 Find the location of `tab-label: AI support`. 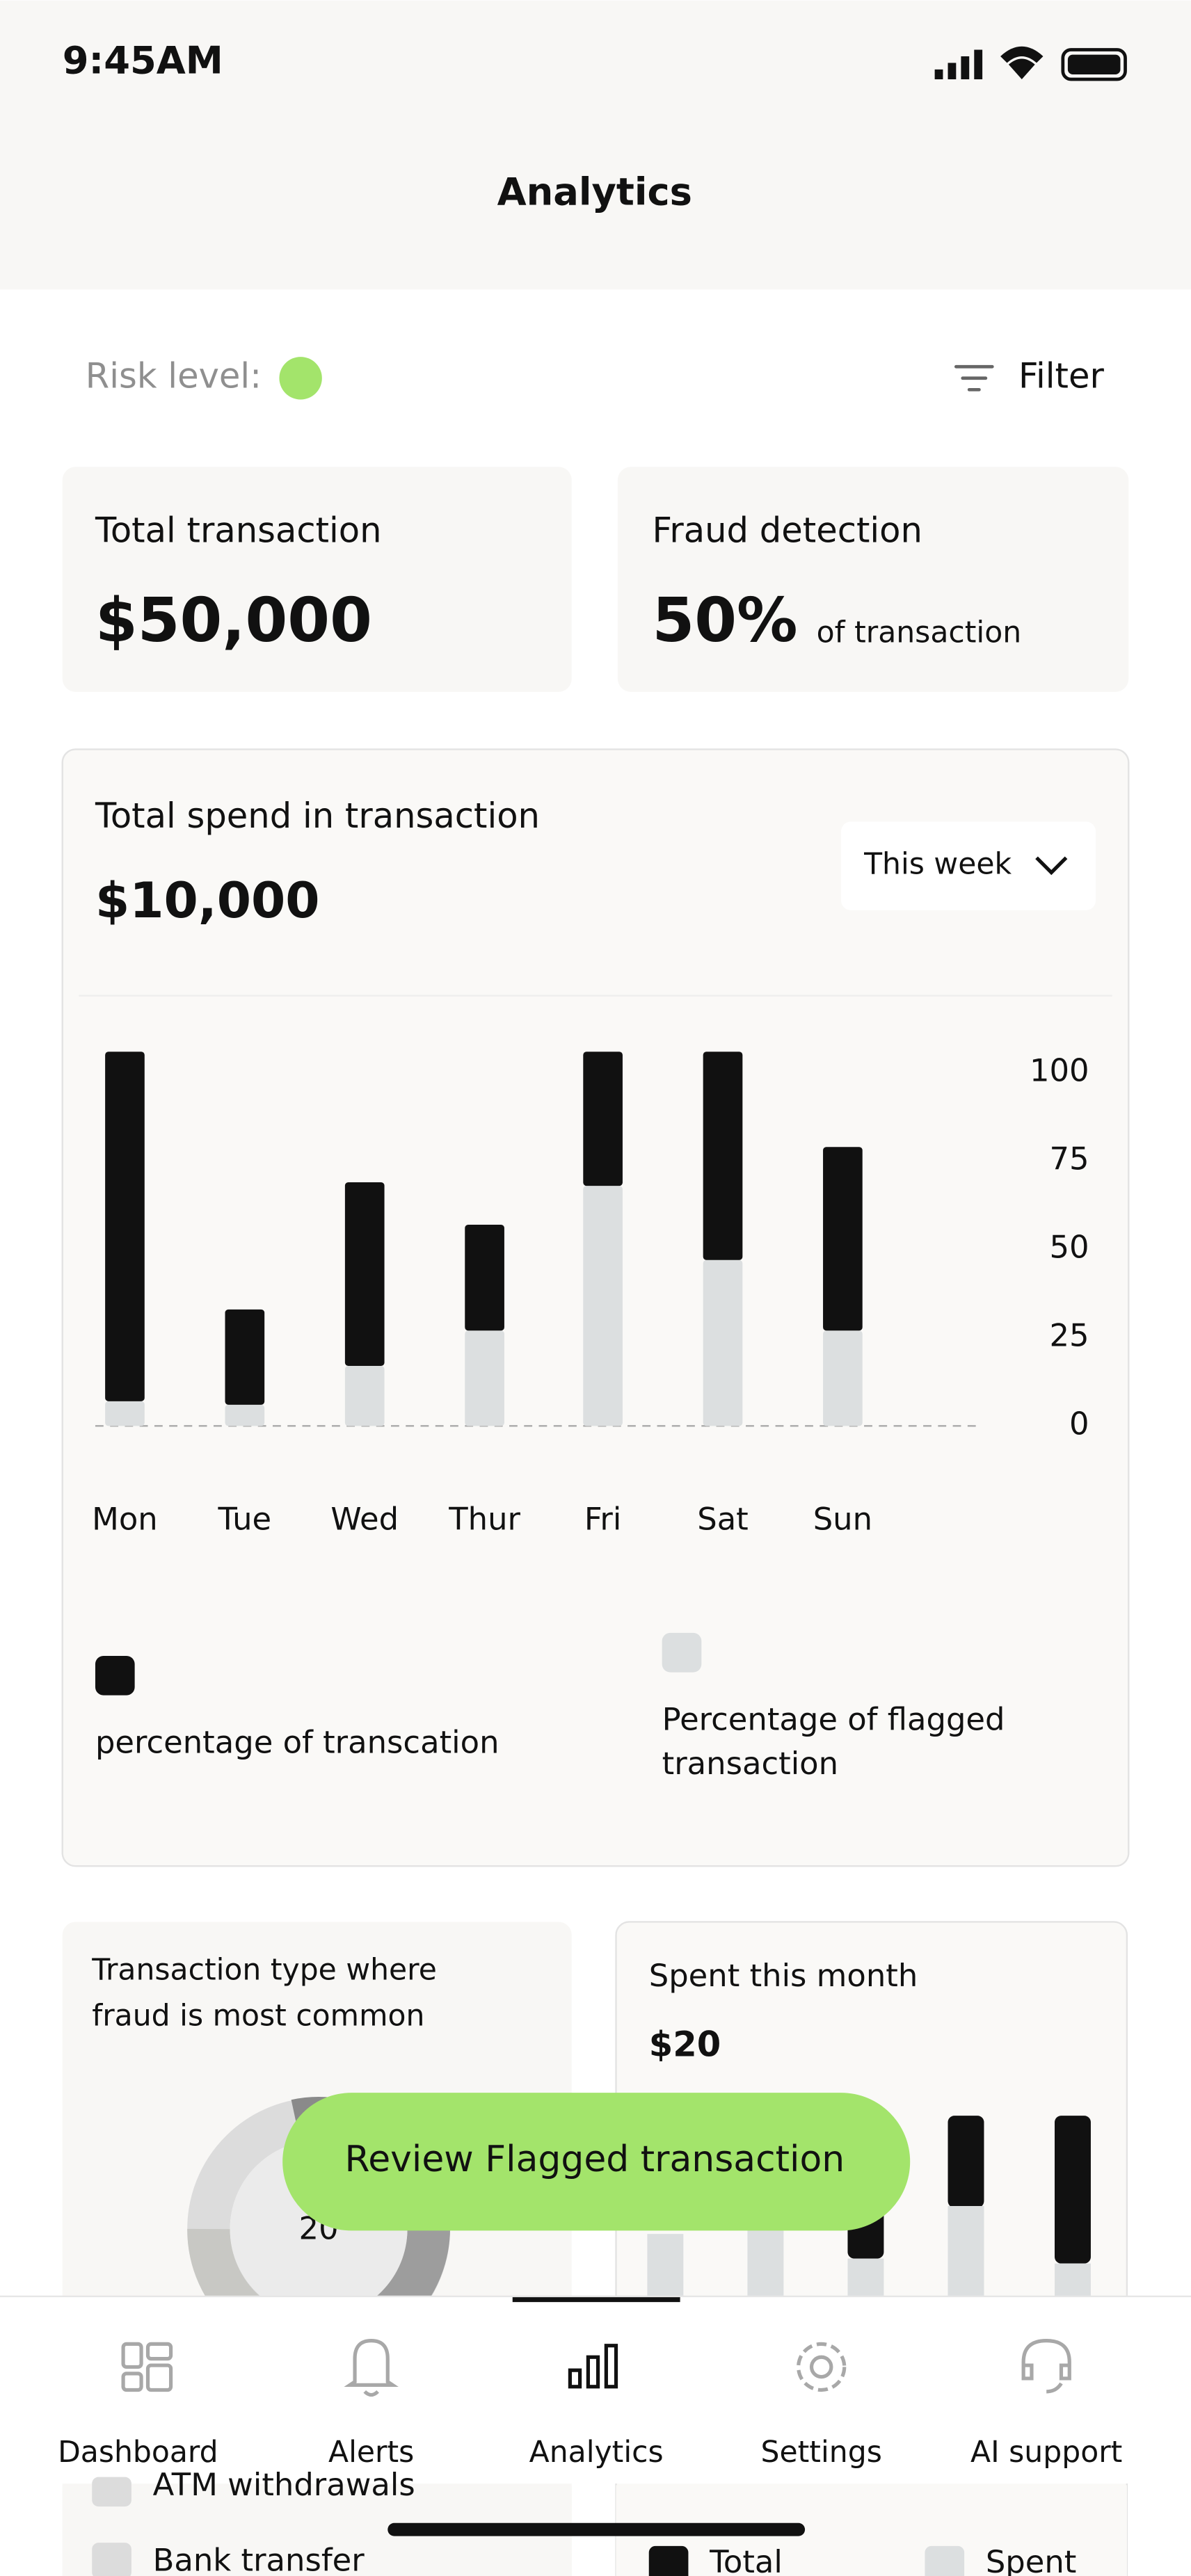

tab-label: AI support is located at coordinates (1046, 2453).